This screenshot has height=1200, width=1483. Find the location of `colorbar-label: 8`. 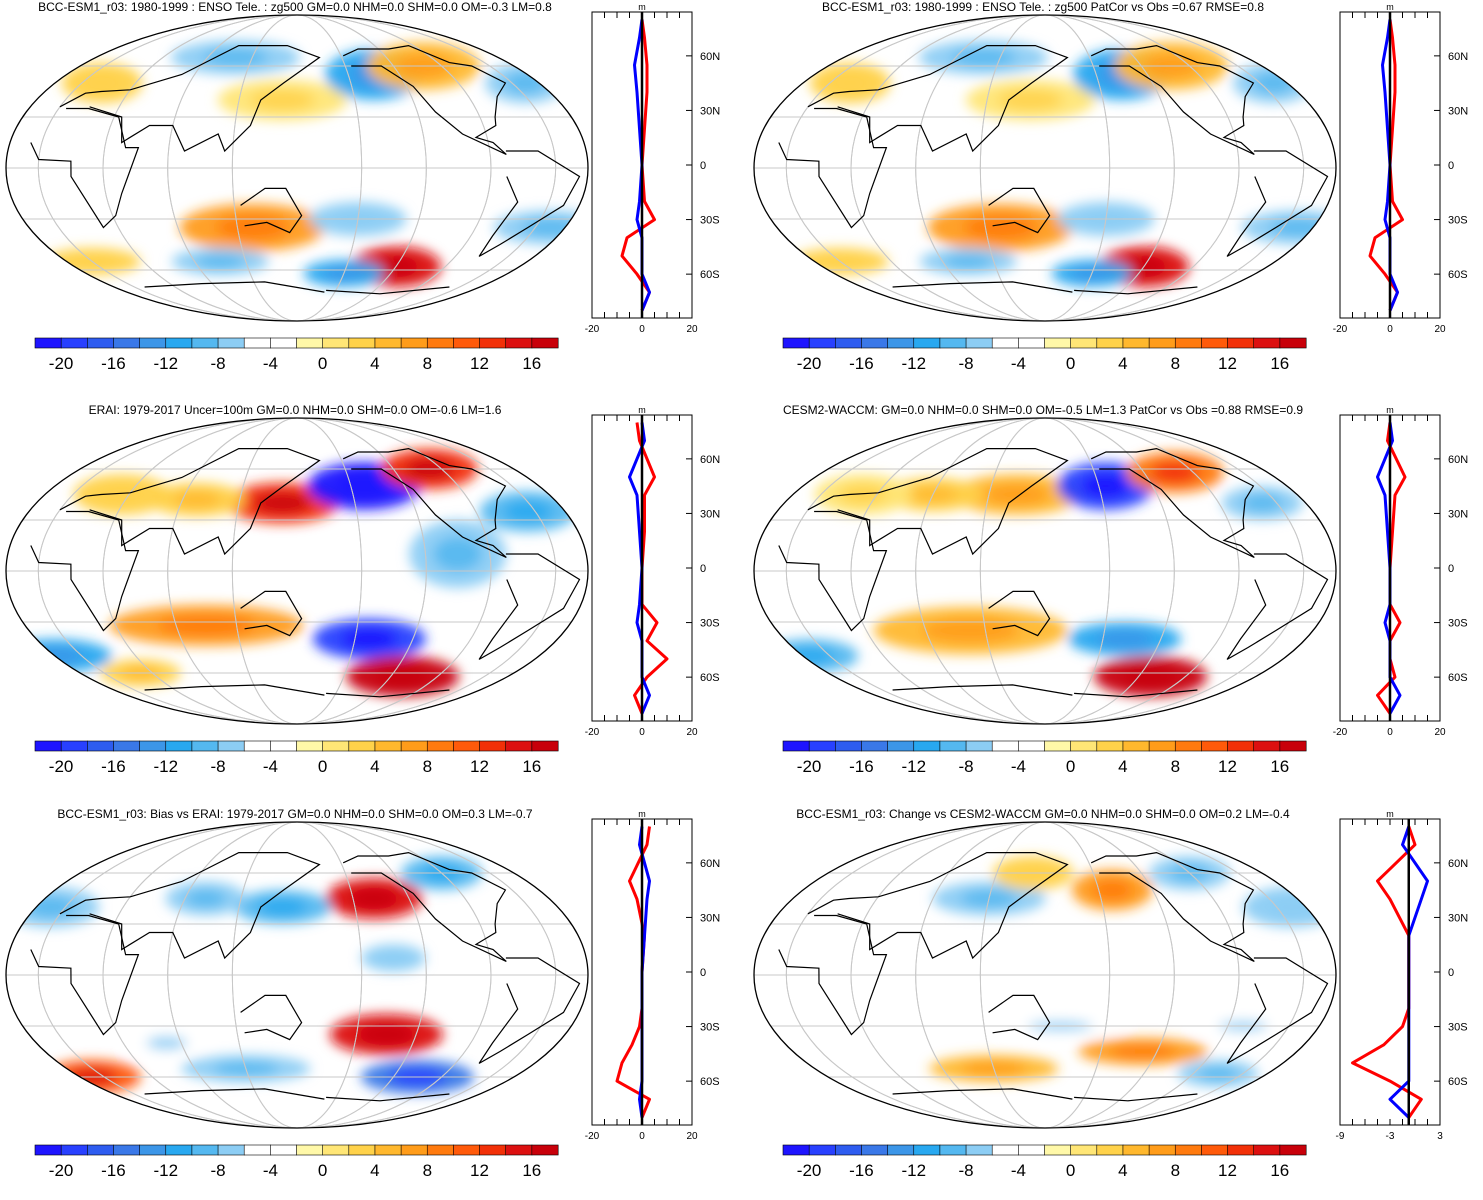

colorbar-label: 8 is located at coordinates (427, 766).